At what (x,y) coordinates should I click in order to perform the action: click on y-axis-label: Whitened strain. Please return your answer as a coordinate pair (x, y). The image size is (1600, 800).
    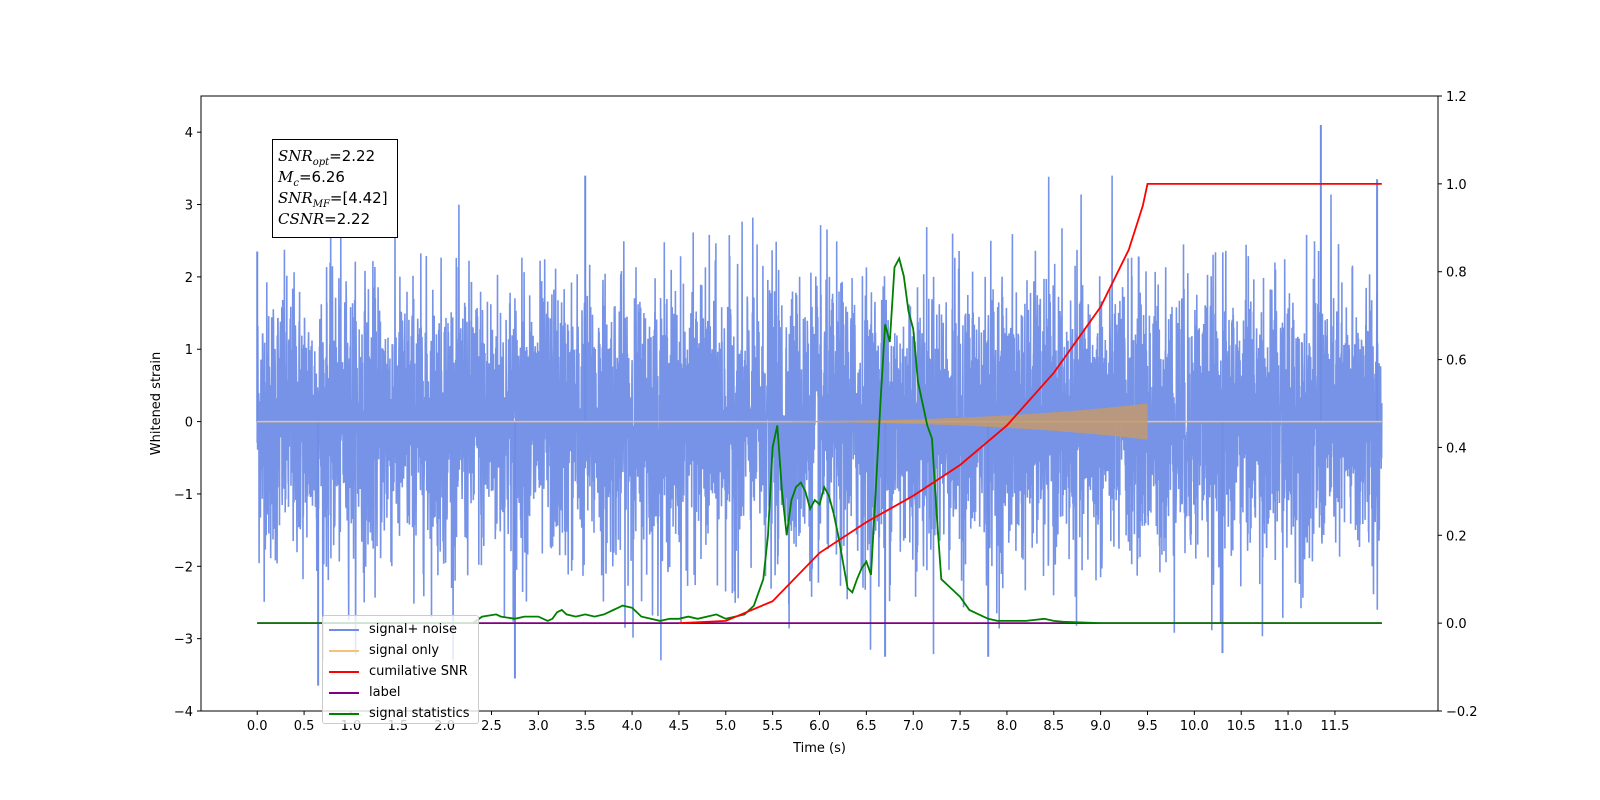
    Looking at the image, I should click on (156, 403).